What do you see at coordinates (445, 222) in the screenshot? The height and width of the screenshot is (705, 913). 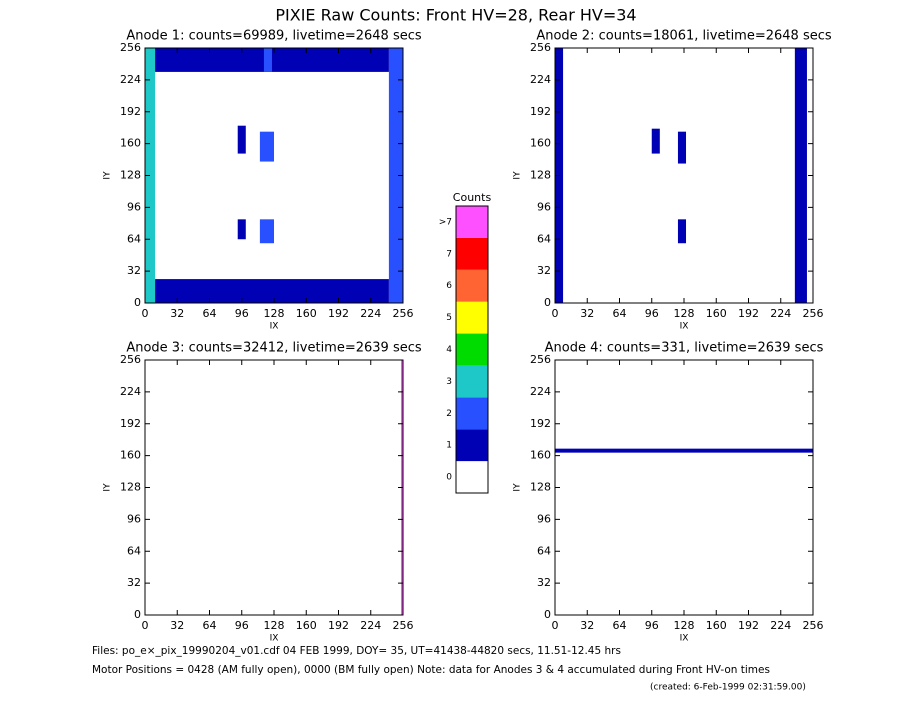 I see `colorbar-label: >7` at bounding box center [445, 222].